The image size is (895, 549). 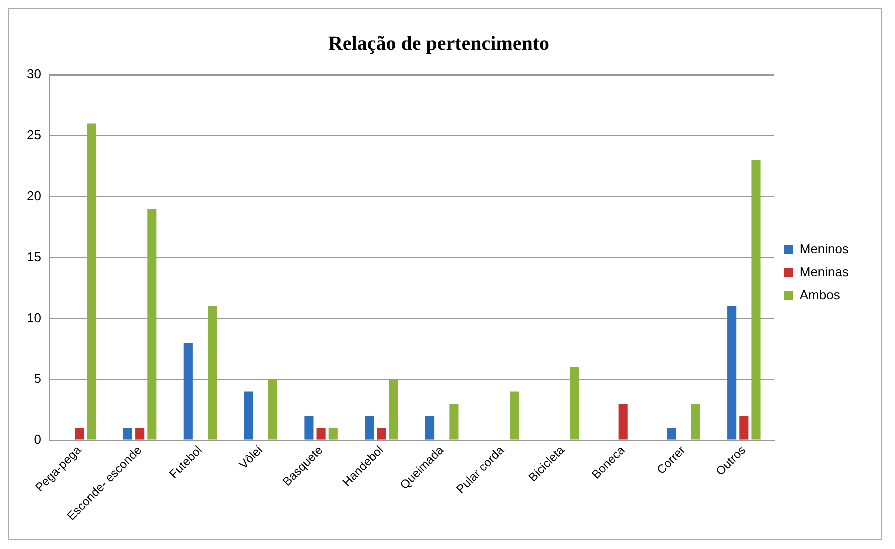 I want to click on y-tick-label: 20, so click(x=34, y=196).